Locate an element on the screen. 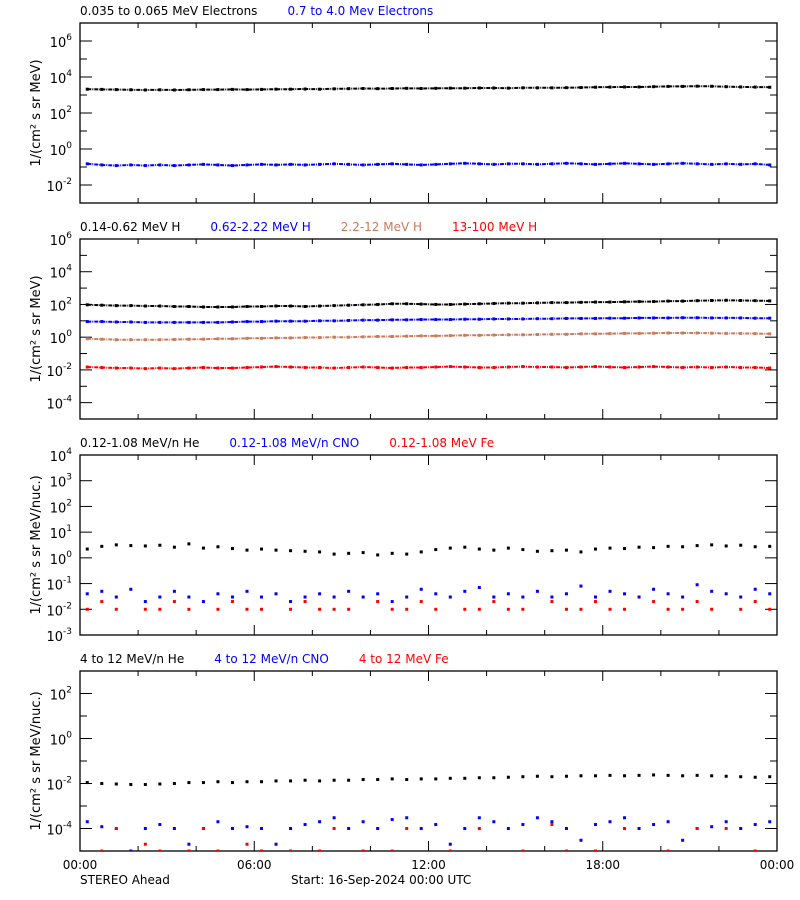 This screenshot has height=900, width=800. spacecraft-label: STEREO Ahead is located at coordinates (125, 880).